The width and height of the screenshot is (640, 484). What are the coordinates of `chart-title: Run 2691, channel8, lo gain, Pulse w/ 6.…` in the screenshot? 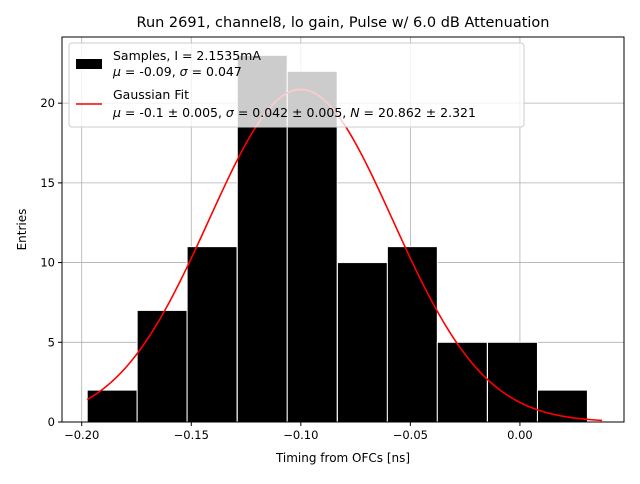 It's located at (343, 23).